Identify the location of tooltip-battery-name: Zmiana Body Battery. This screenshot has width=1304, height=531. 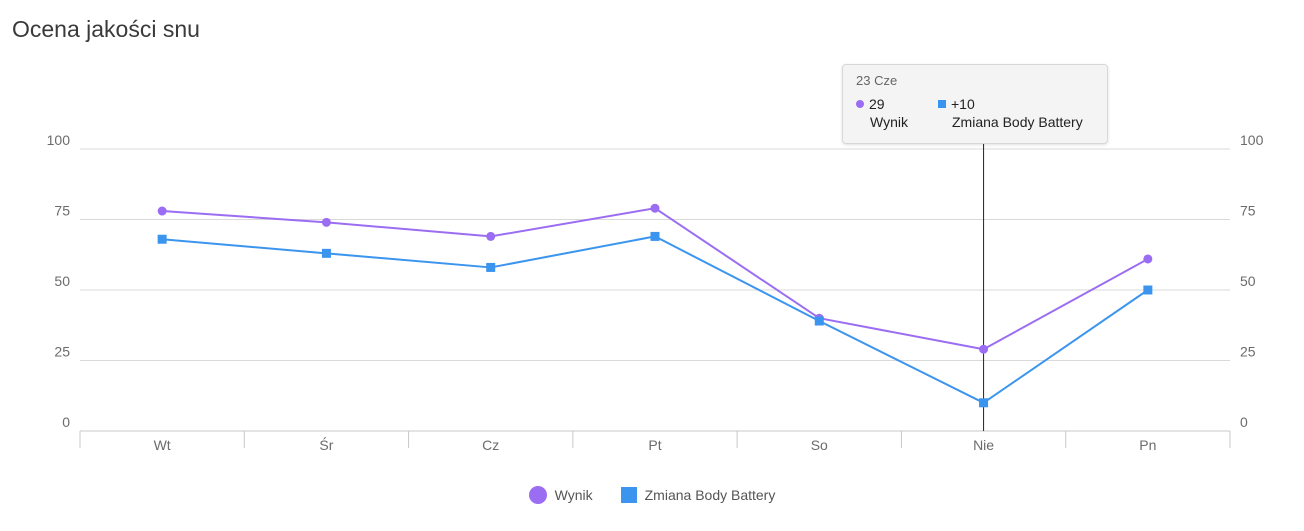
(1017, 122).